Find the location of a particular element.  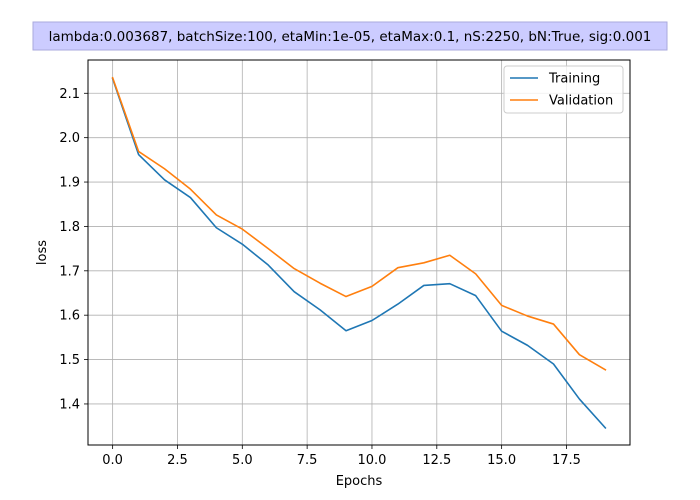

y-tick-label: 1.9 is located at coordinates (69, 183).